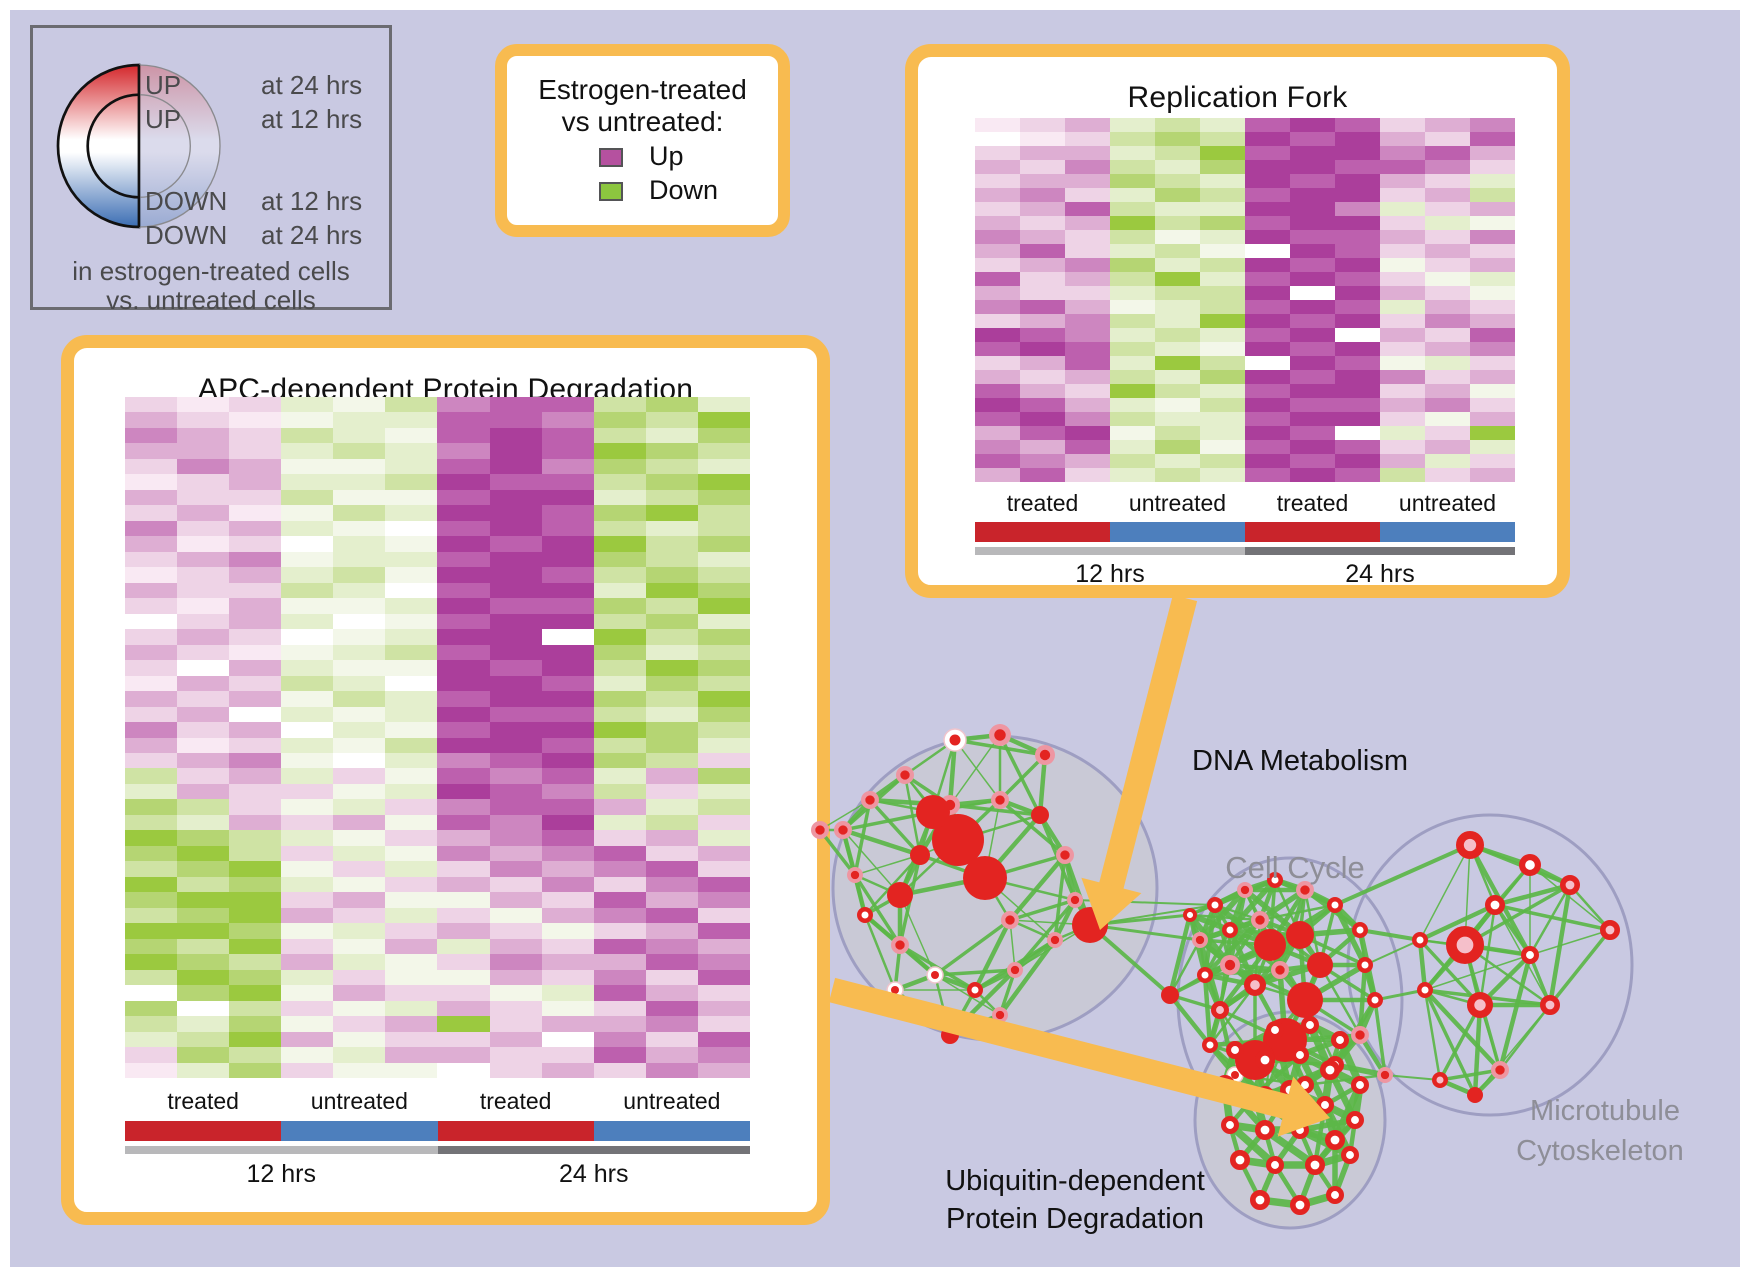 This screenshot has height=1279, width=1750. Describe the element at coordinates (163, 85) in the screenshot. I see `ring-up24-label: UP` at that location.